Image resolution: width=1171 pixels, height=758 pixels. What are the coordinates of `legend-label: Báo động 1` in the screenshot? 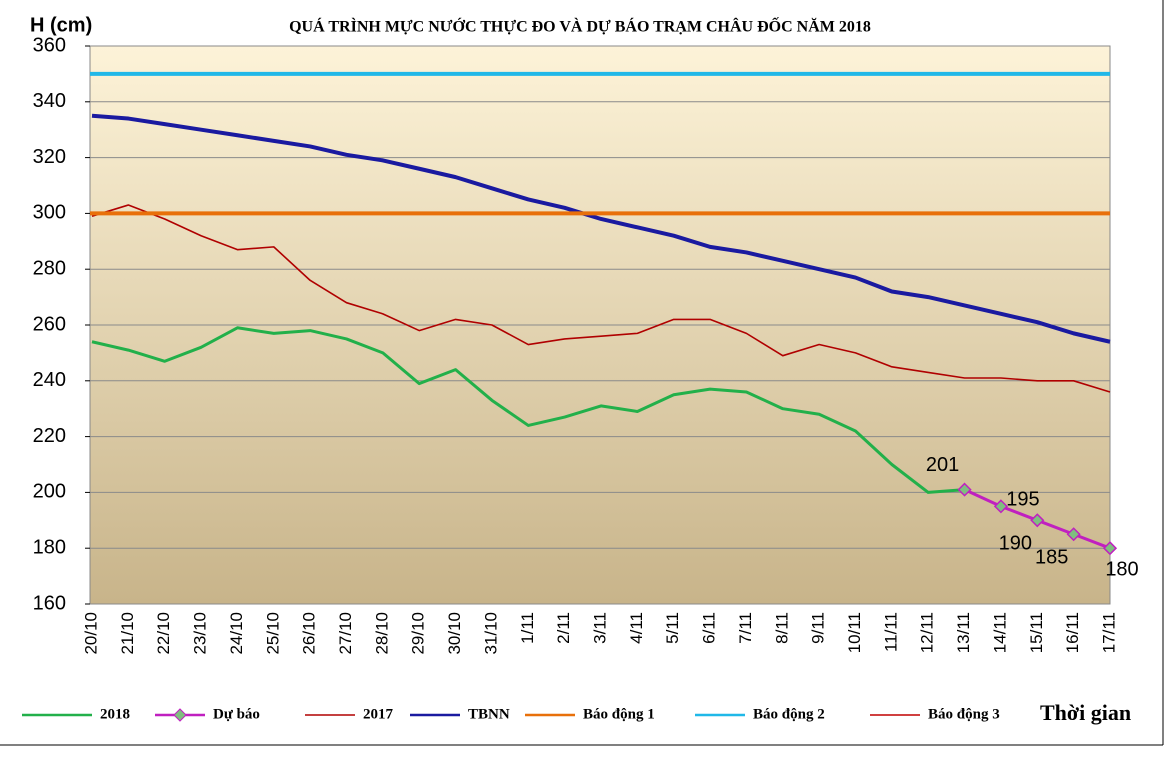 It's located at (619, 714).